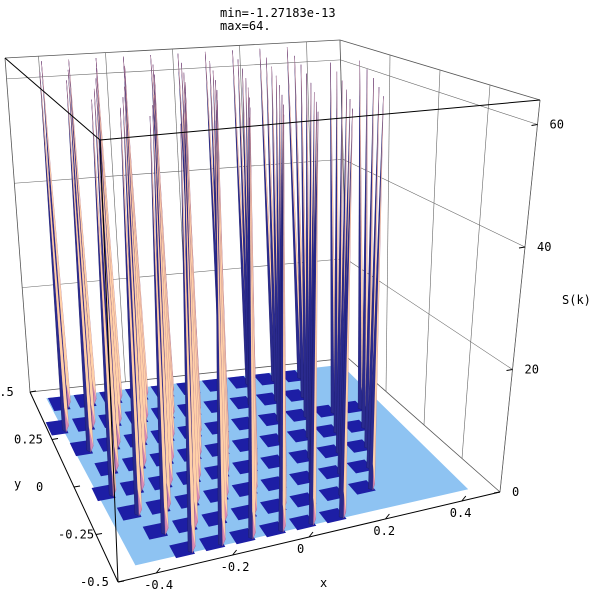 This screenshot has width=600, height=600. What do you see at coordinates (76, 535) in the screenshot?
I see `y-tick-label: -0.25` at bounding box center [76, 535].